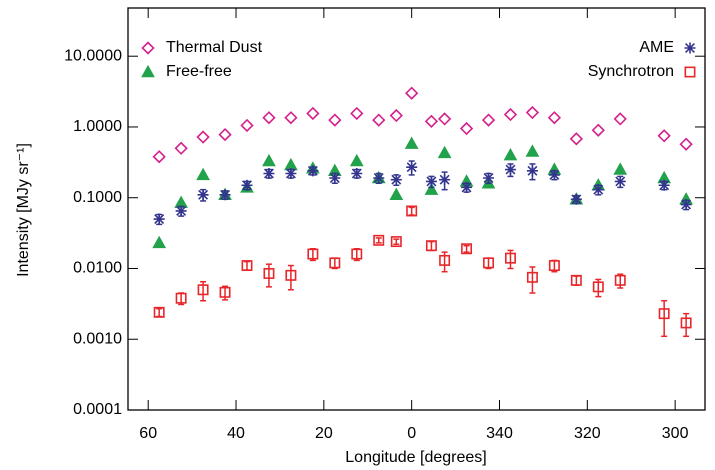 The height and width of the screenshot is (470, 715). I want to click on y-tick-label: 0.0001, so click(97, 409).